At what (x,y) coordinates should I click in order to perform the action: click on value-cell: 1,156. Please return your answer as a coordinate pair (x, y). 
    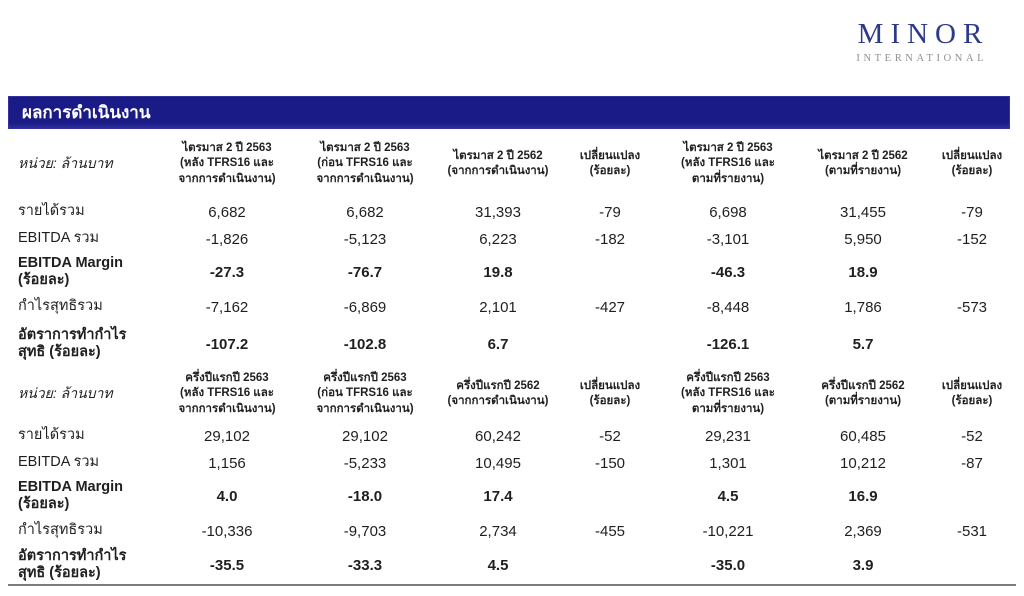
    Looking at the image, I should click on (227, 463).